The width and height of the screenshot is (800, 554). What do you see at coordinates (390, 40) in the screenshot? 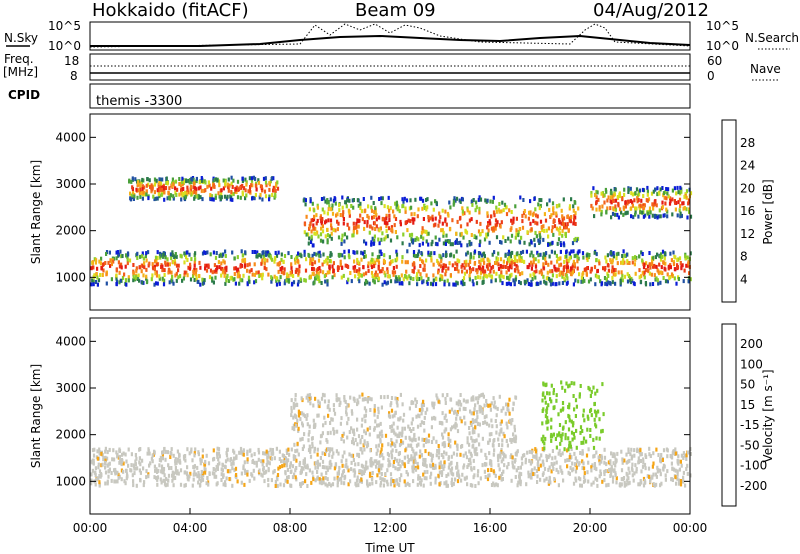
I see `nsky-curve` at bounding box center [390, 40].